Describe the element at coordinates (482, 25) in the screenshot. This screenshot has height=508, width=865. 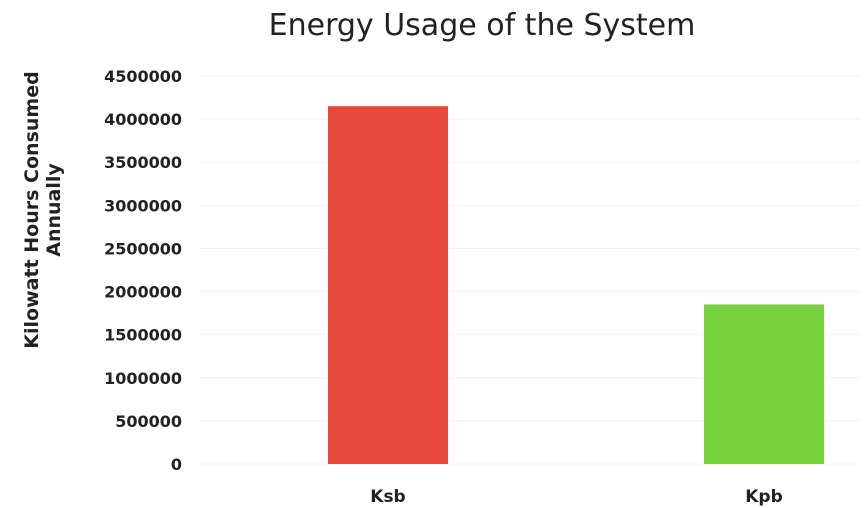
I see `chart-title: Energy Usage of the System` at that location.